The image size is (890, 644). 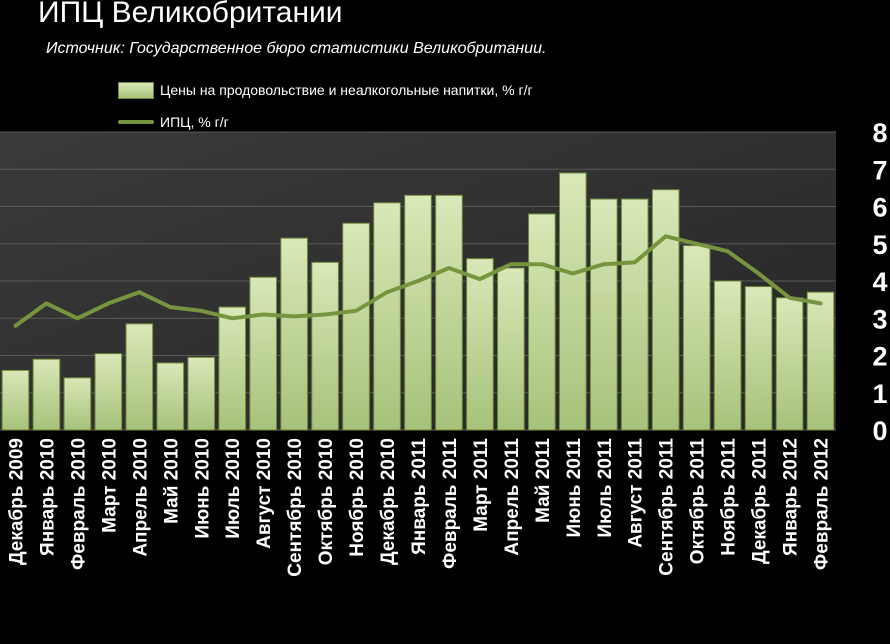 I want to click on xtick-label: Март 2010, so click(x=109, y=485).